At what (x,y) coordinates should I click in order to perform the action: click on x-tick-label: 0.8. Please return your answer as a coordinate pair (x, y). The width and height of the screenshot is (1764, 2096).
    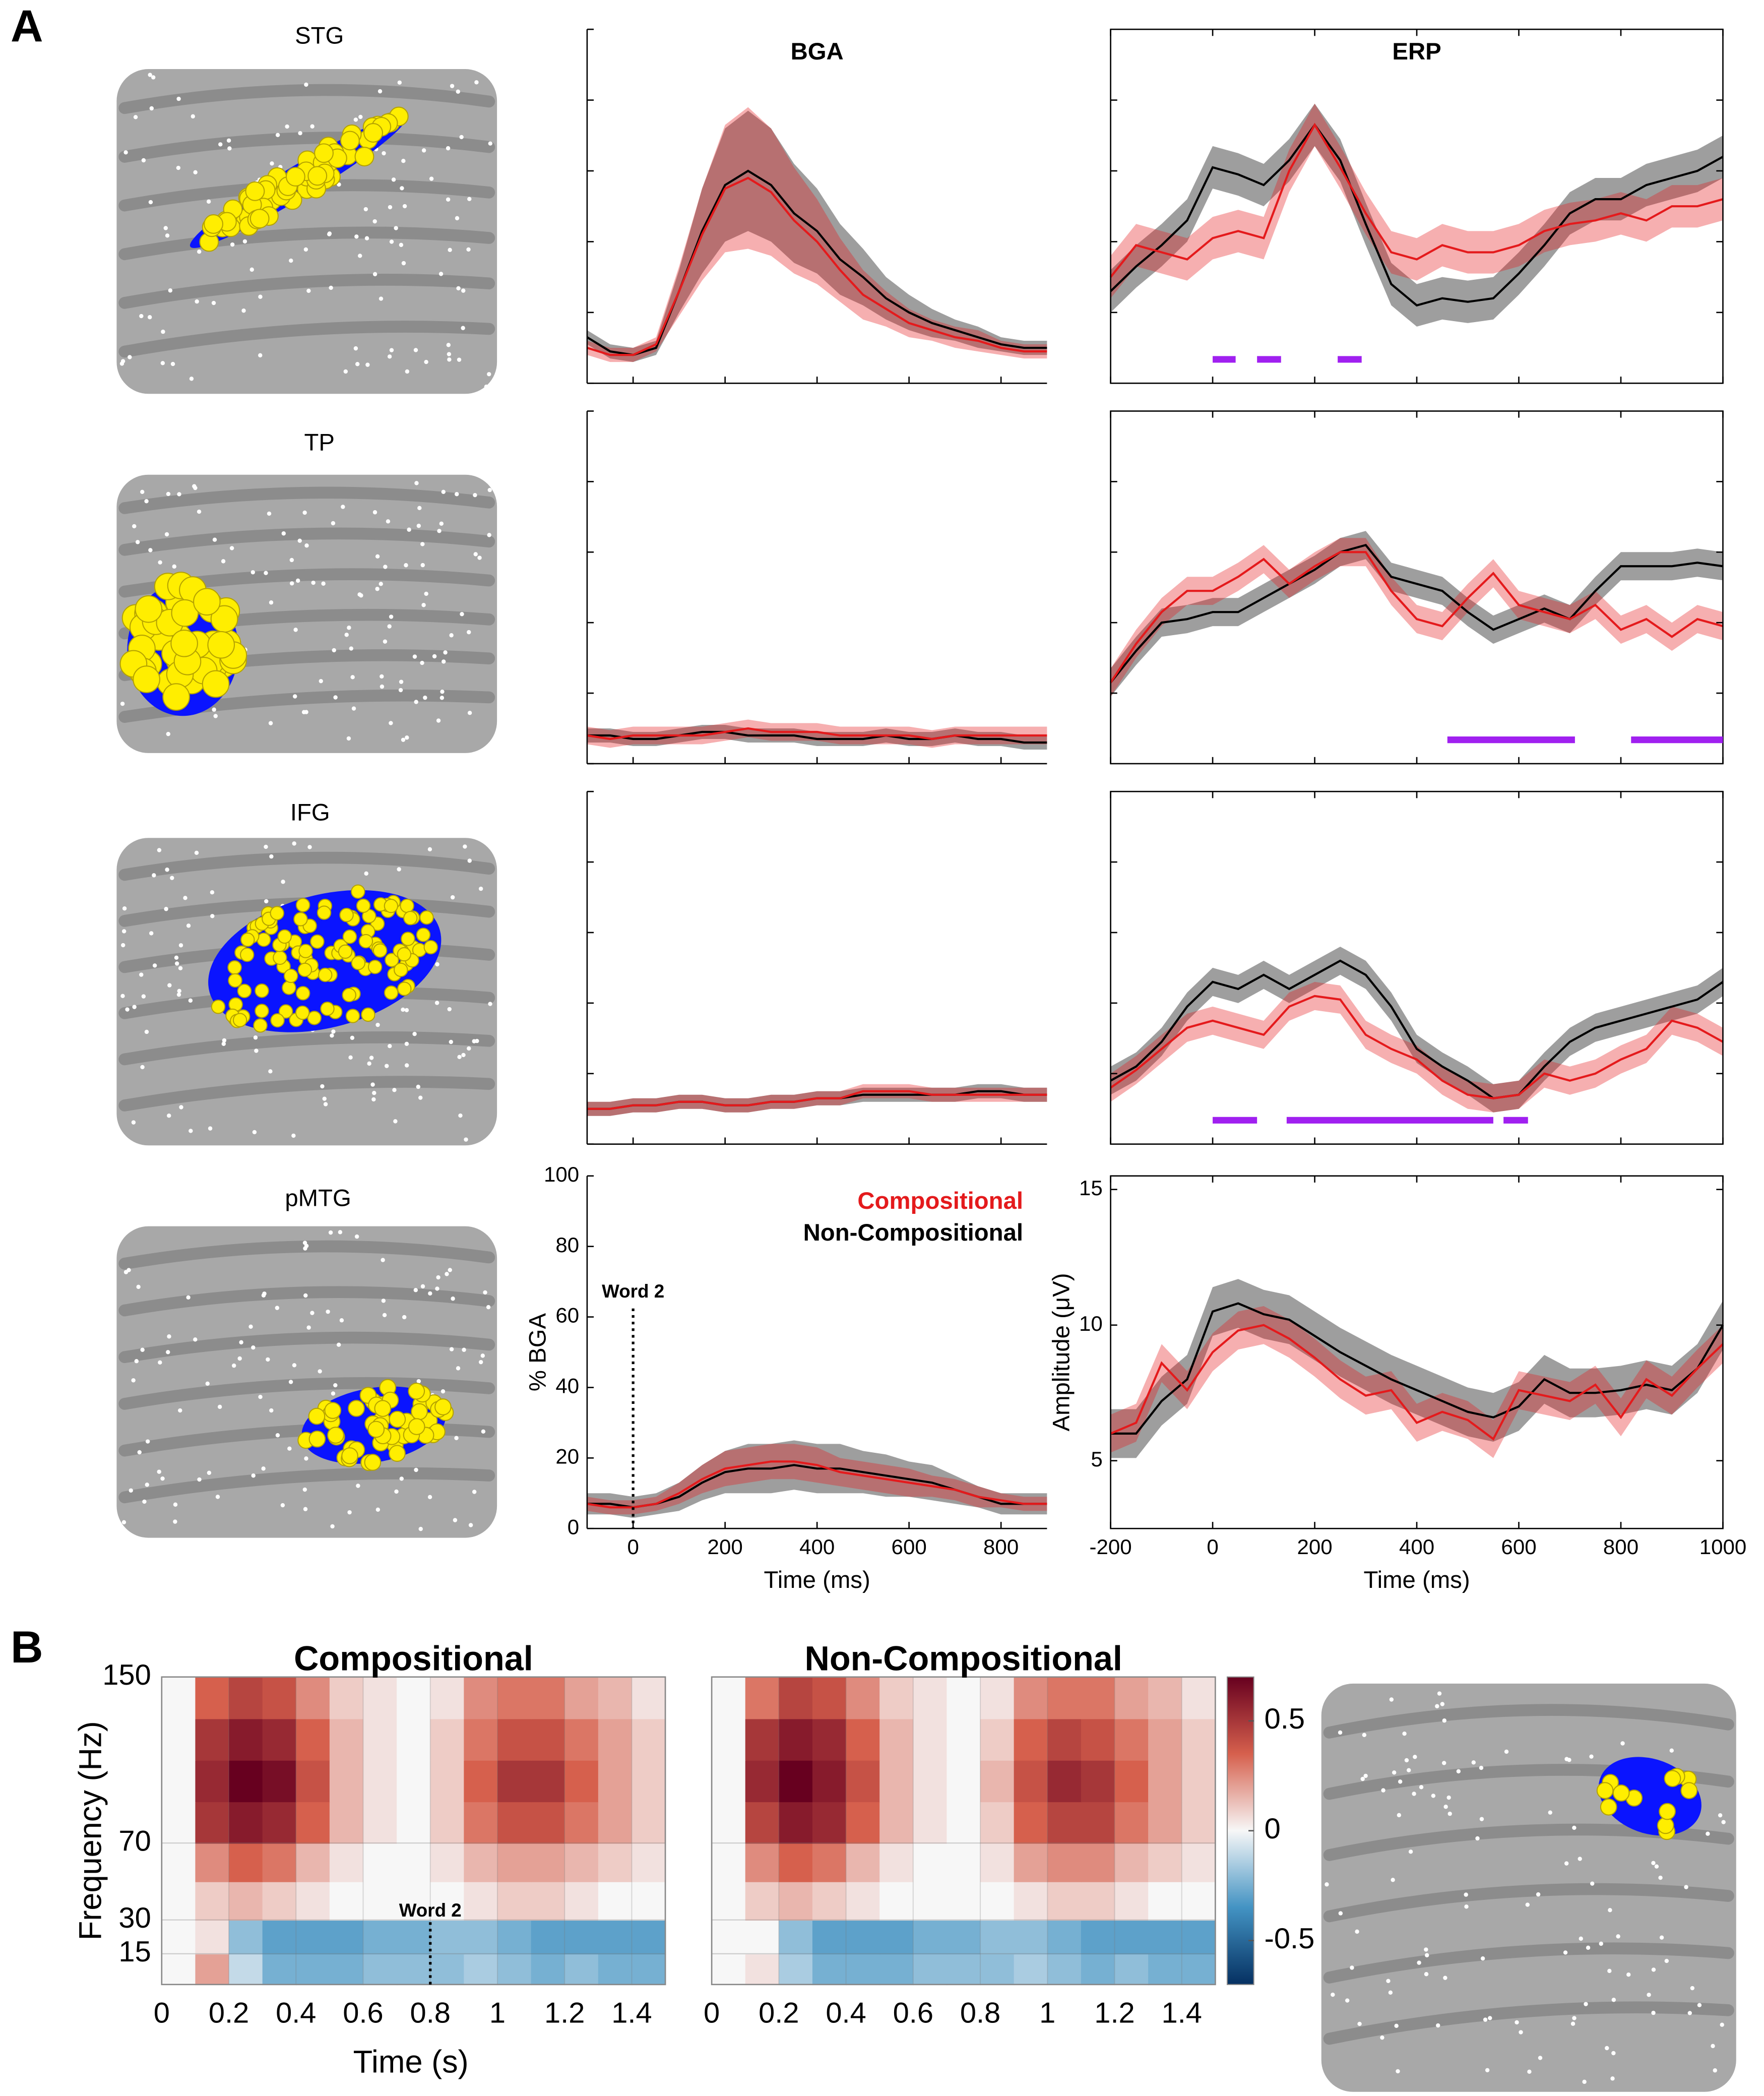
    Looking at the image, I should click on (980, 2013).